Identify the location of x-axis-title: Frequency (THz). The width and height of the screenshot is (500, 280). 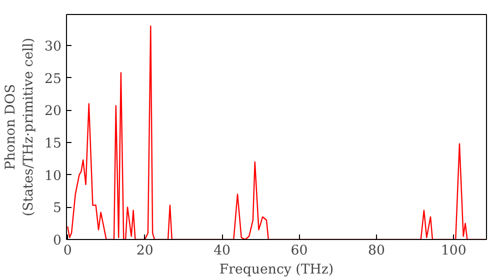
(276, 270).